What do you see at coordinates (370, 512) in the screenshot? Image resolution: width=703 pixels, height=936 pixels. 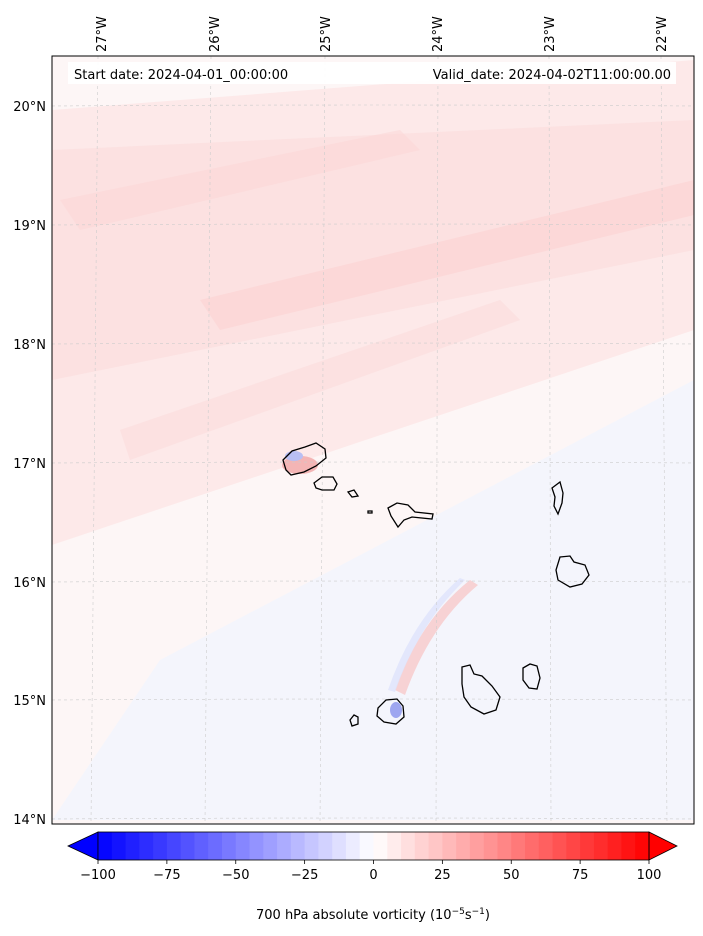 I see `island-ilheu` at bounding box center [370, 512].